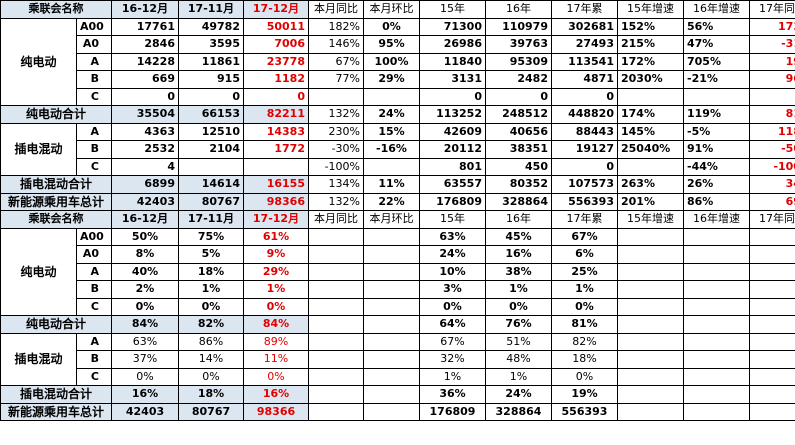 This screenshot has width=795, height=445. I want to click on value-cell: 118%, so click(772, 131).